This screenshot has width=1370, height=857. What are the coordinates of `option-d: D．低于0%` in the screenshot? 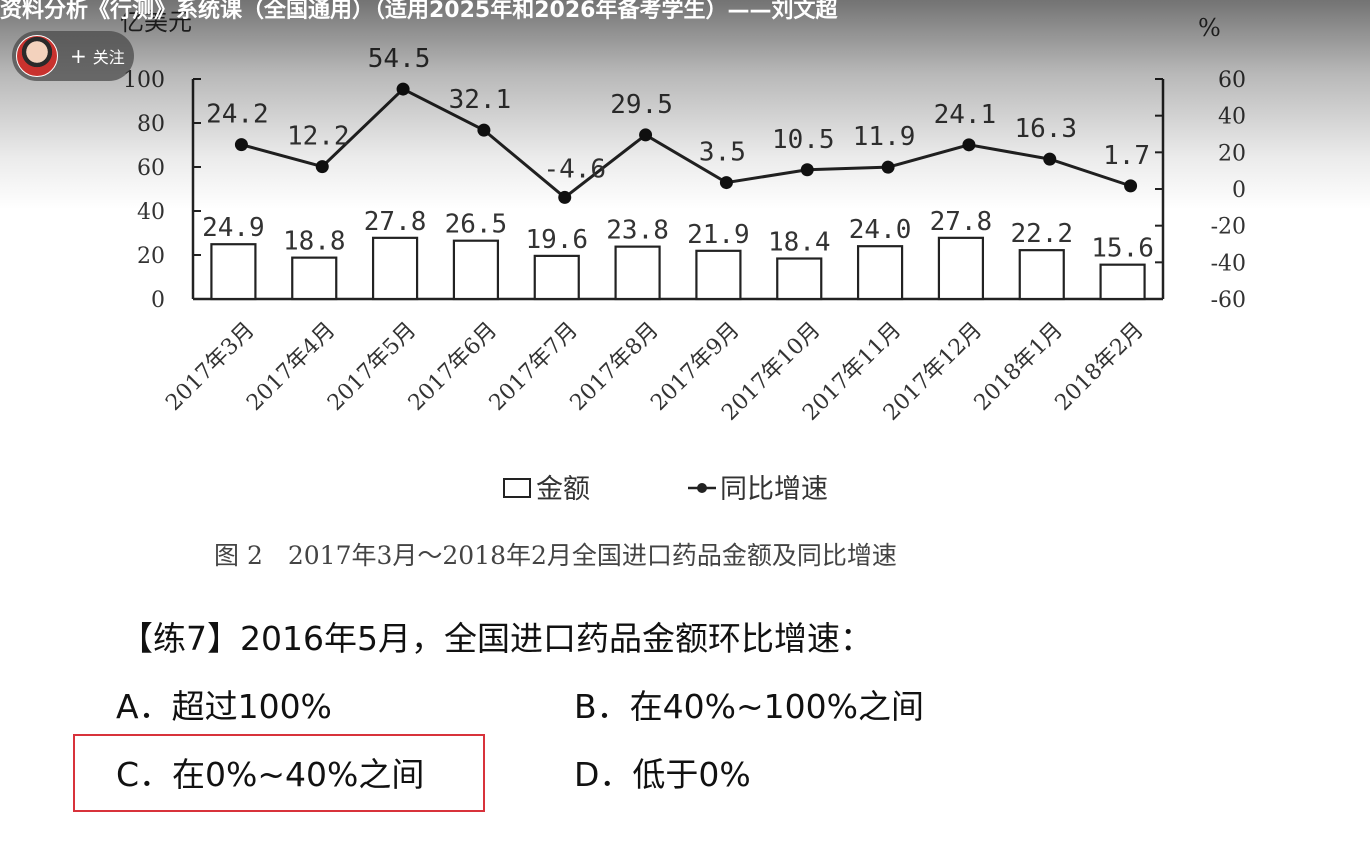 It's located at (662, 774).